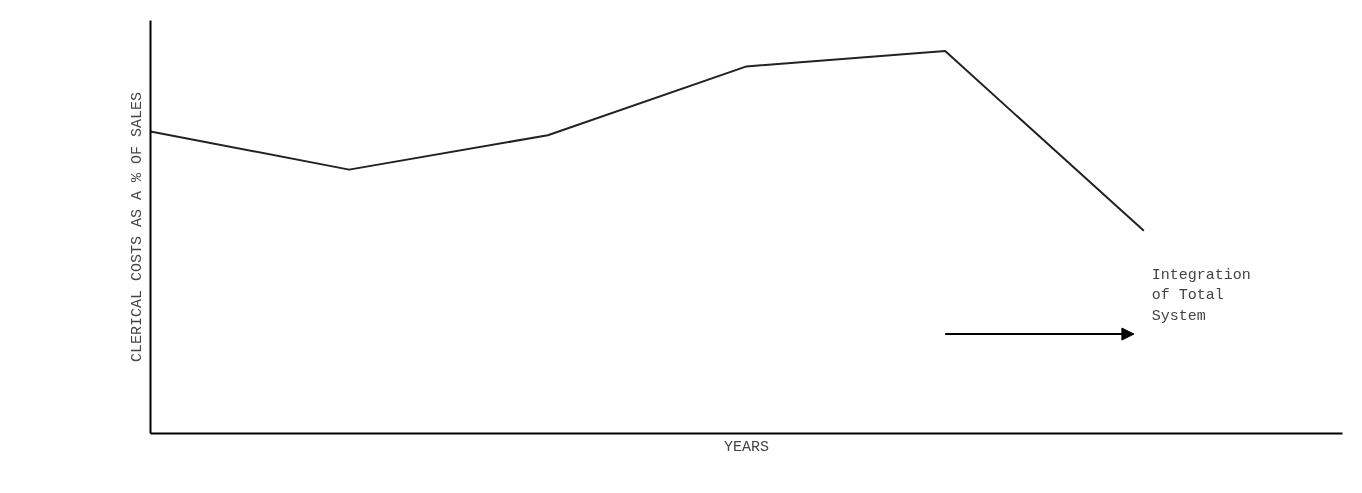 The width and height of the screenshot is (1362, 493). Describe the element at coordinates (1201, 295) in the screenshot. I see `annotation: Integration of Total System` at that location.